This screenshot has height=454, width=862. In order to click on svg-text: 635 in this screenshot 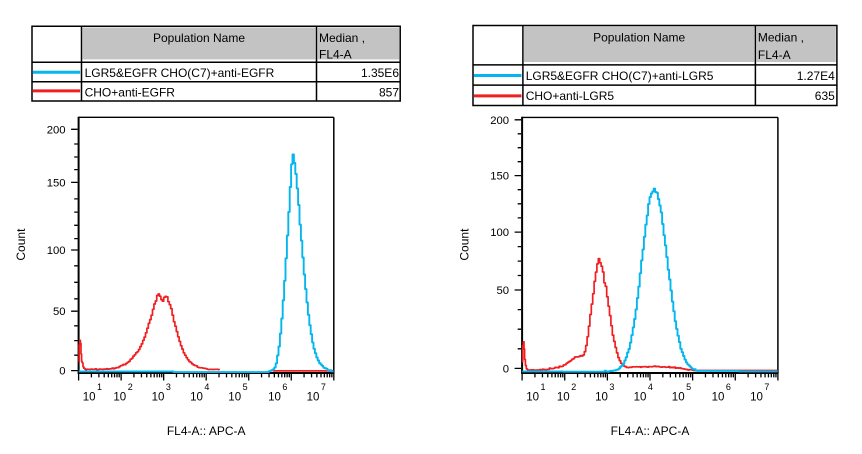, I will do `click(825, 96)`.